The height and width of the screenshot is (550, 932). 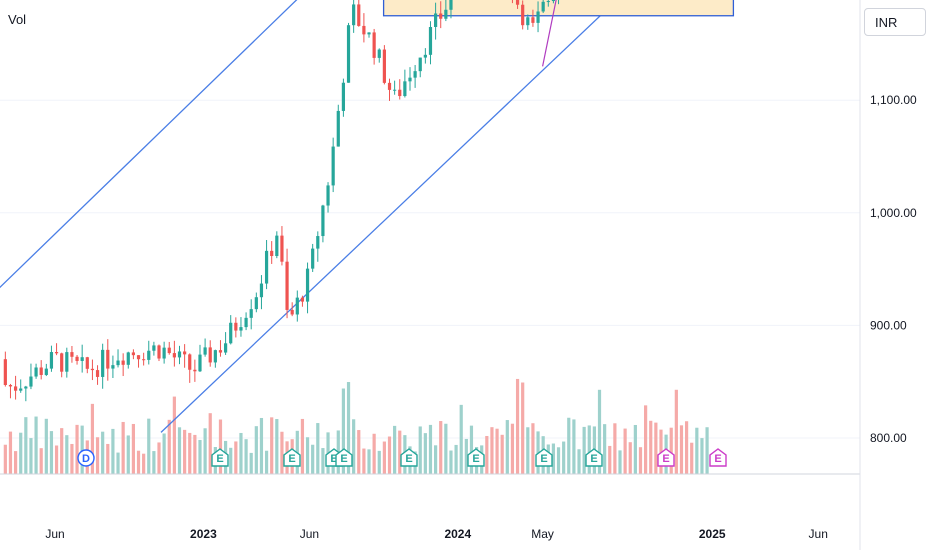 I want to click on x-tick-label: 2023, so click(x=203, y=534).